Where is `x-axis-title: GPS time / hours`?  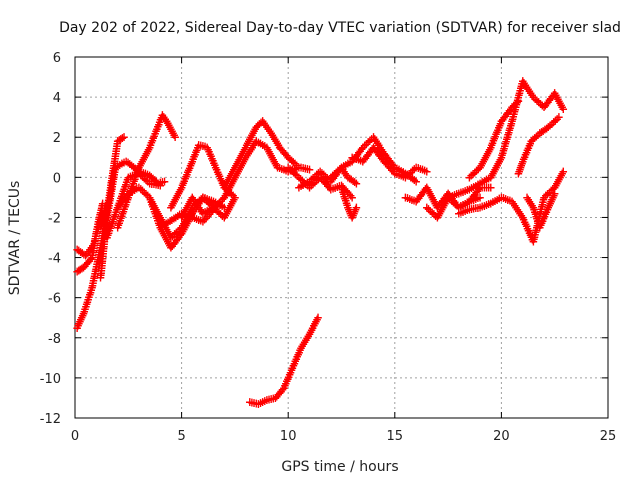
x-axis-title: GPS time / hours is located at coordinates (339, 467).